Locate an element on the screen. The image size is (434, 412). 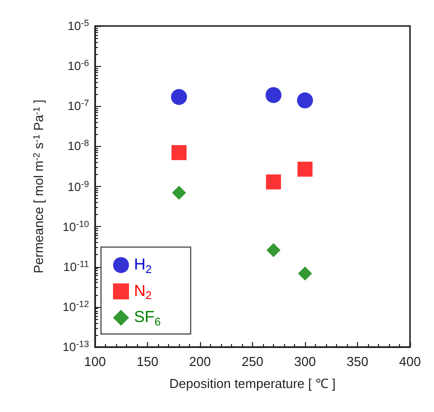
y-tick-label: 10$^{-7}$ is located at coordinates (78, 106).